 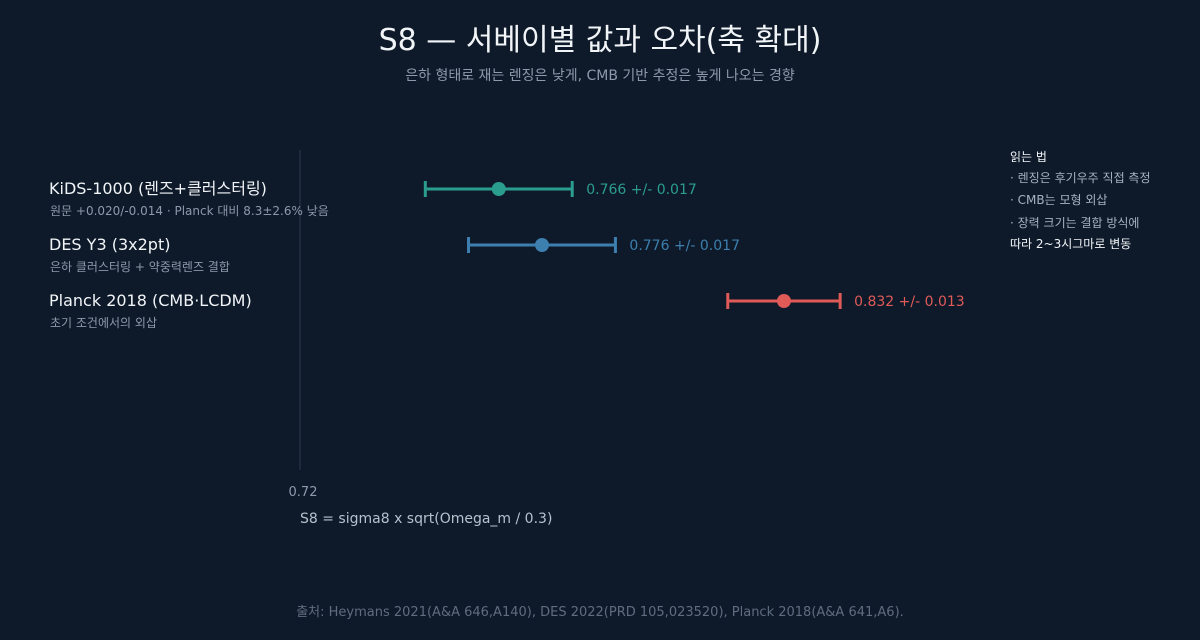 What do you see at coordinates (1074, 223) in the screenshot?
I see `legend-item: · 장력 크기는 결합 방식에` at bounding box center [1074, 223].